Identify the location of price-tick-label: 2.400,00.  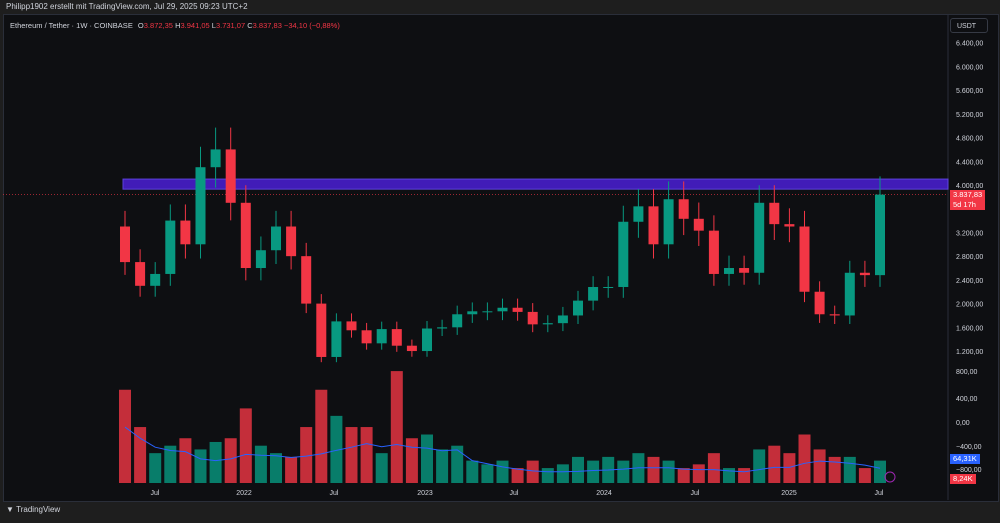
(969, 281).